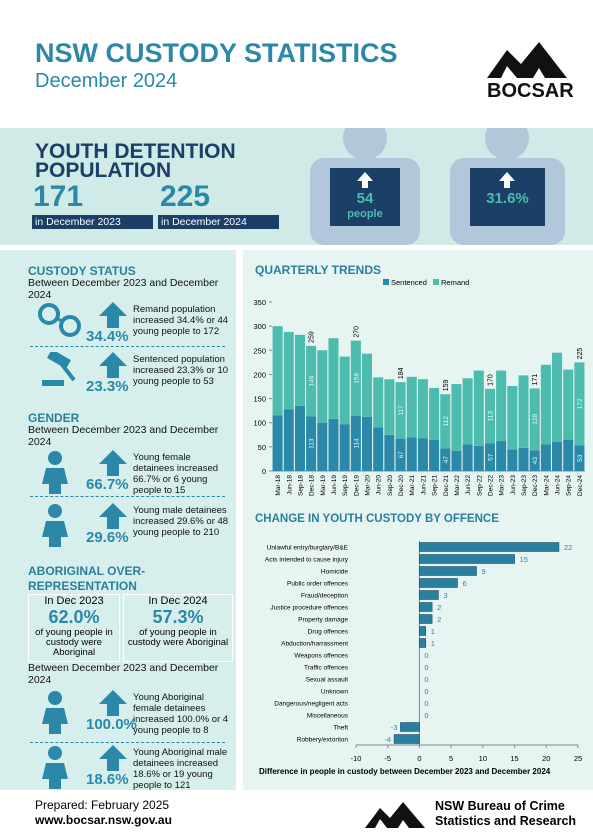 The height and width of the screenshot is (839, 593). I want to click on x-tick-label: Jun-21, so click(423, 485).